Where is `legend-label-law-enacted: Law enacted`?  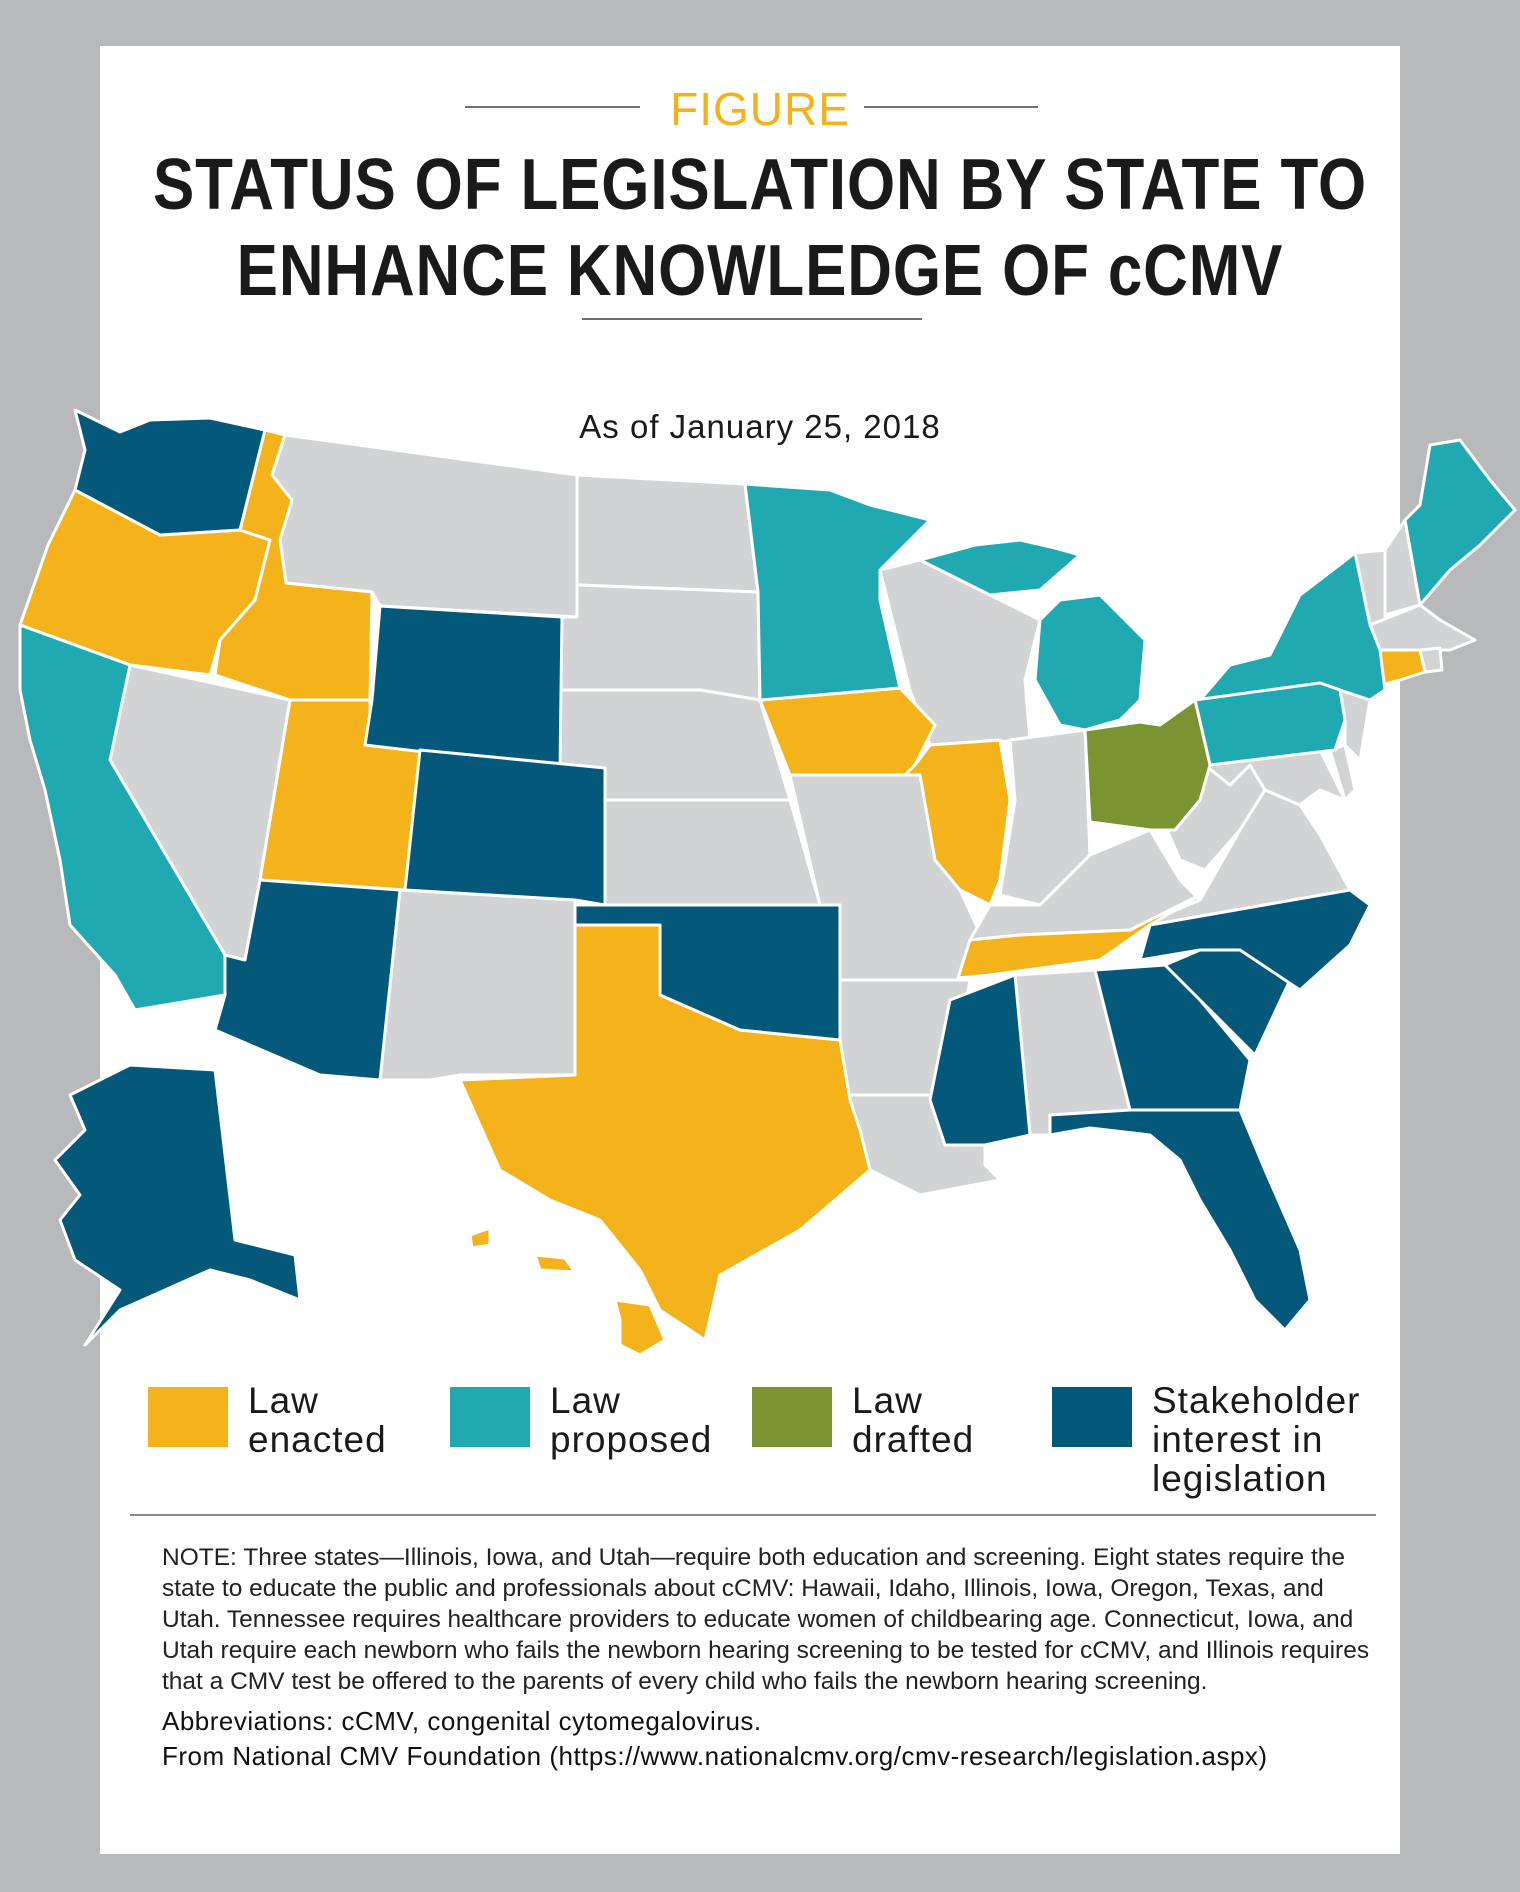
legend-label-law-enacted: Law enacted is located at coordinates (368, 1420).